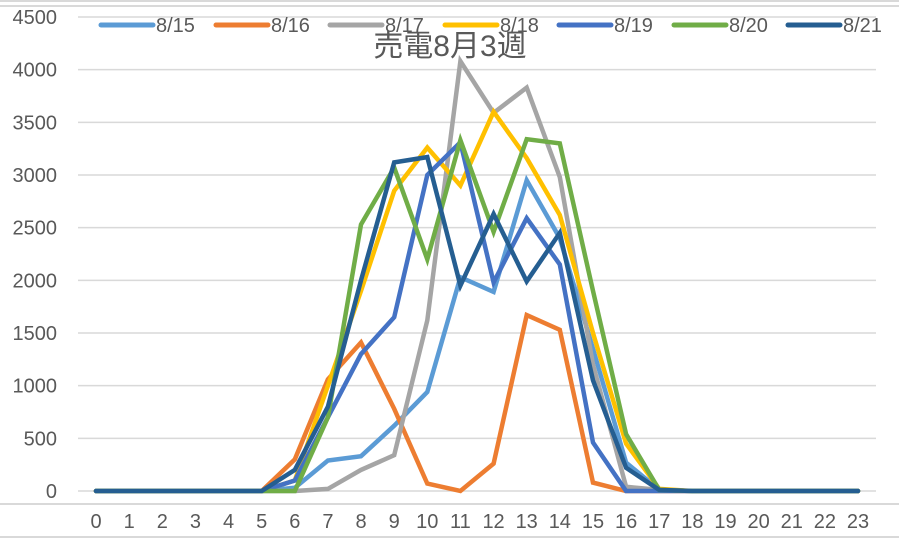  Describe the element at coordinates (35, 71) in the screenshot. I see `y-tick-label: 4000` at that location.